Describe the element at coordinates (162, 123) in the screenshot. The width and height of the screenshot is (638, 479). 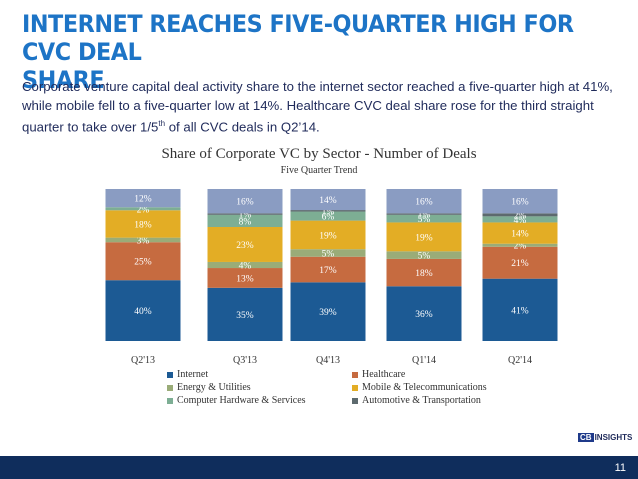
I see `subtitle-superscript: th` at that location.